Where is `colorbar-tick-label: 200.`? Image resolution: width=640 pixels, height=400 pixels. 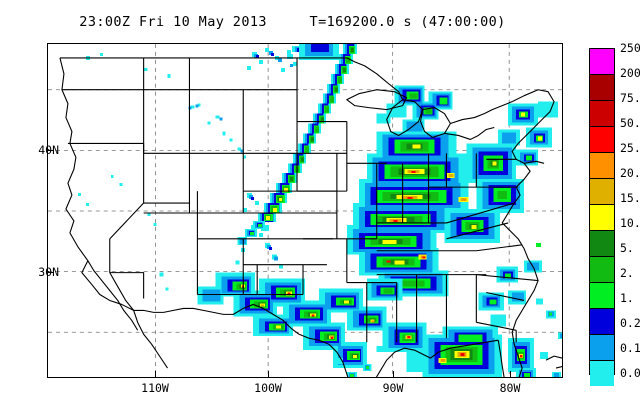
colorbar-tick-label: 200. is located at coordinates (630, 73).